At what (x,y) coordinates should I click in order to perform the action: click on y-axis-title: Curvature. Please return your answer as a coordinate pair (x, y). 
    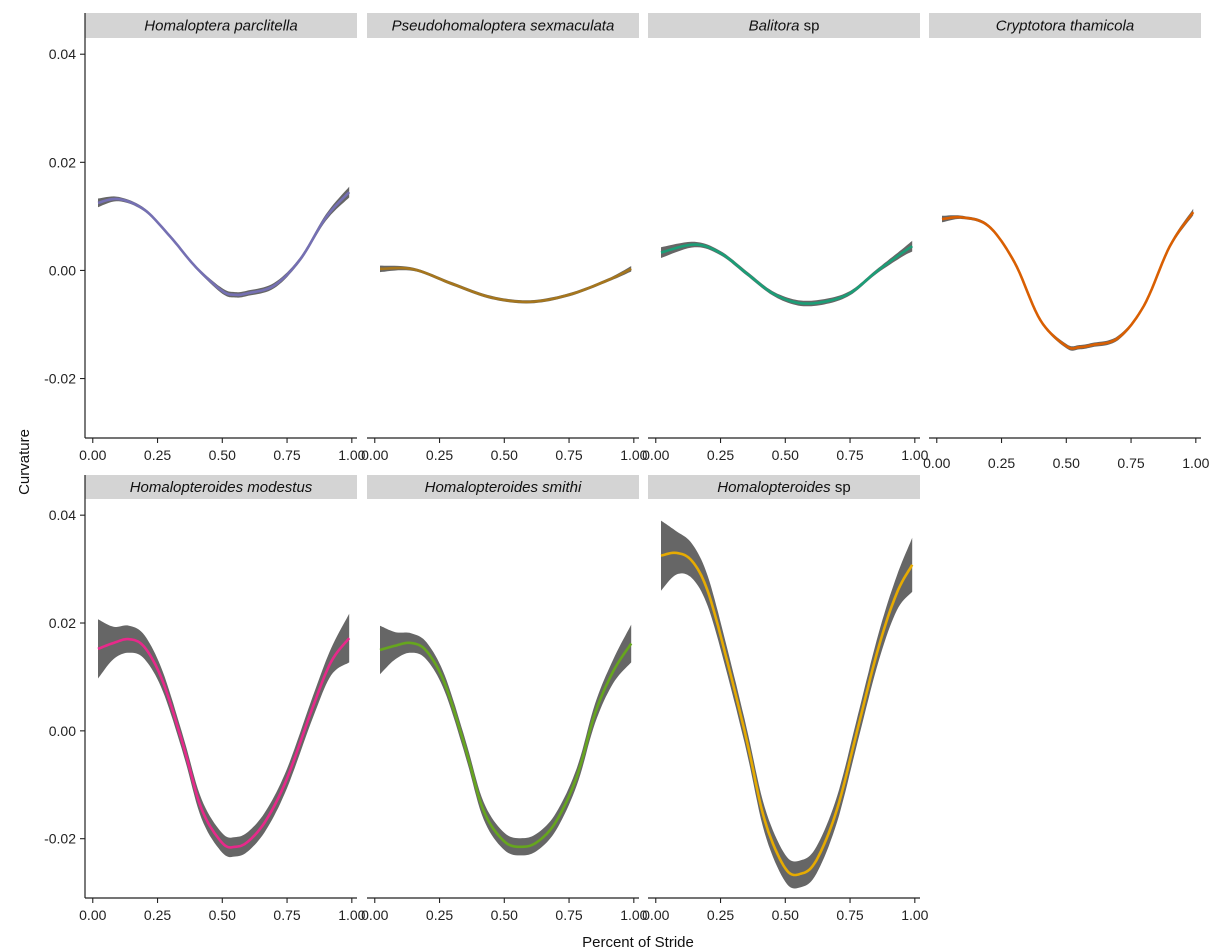
    Looking at the image, I should click on (24, 462).